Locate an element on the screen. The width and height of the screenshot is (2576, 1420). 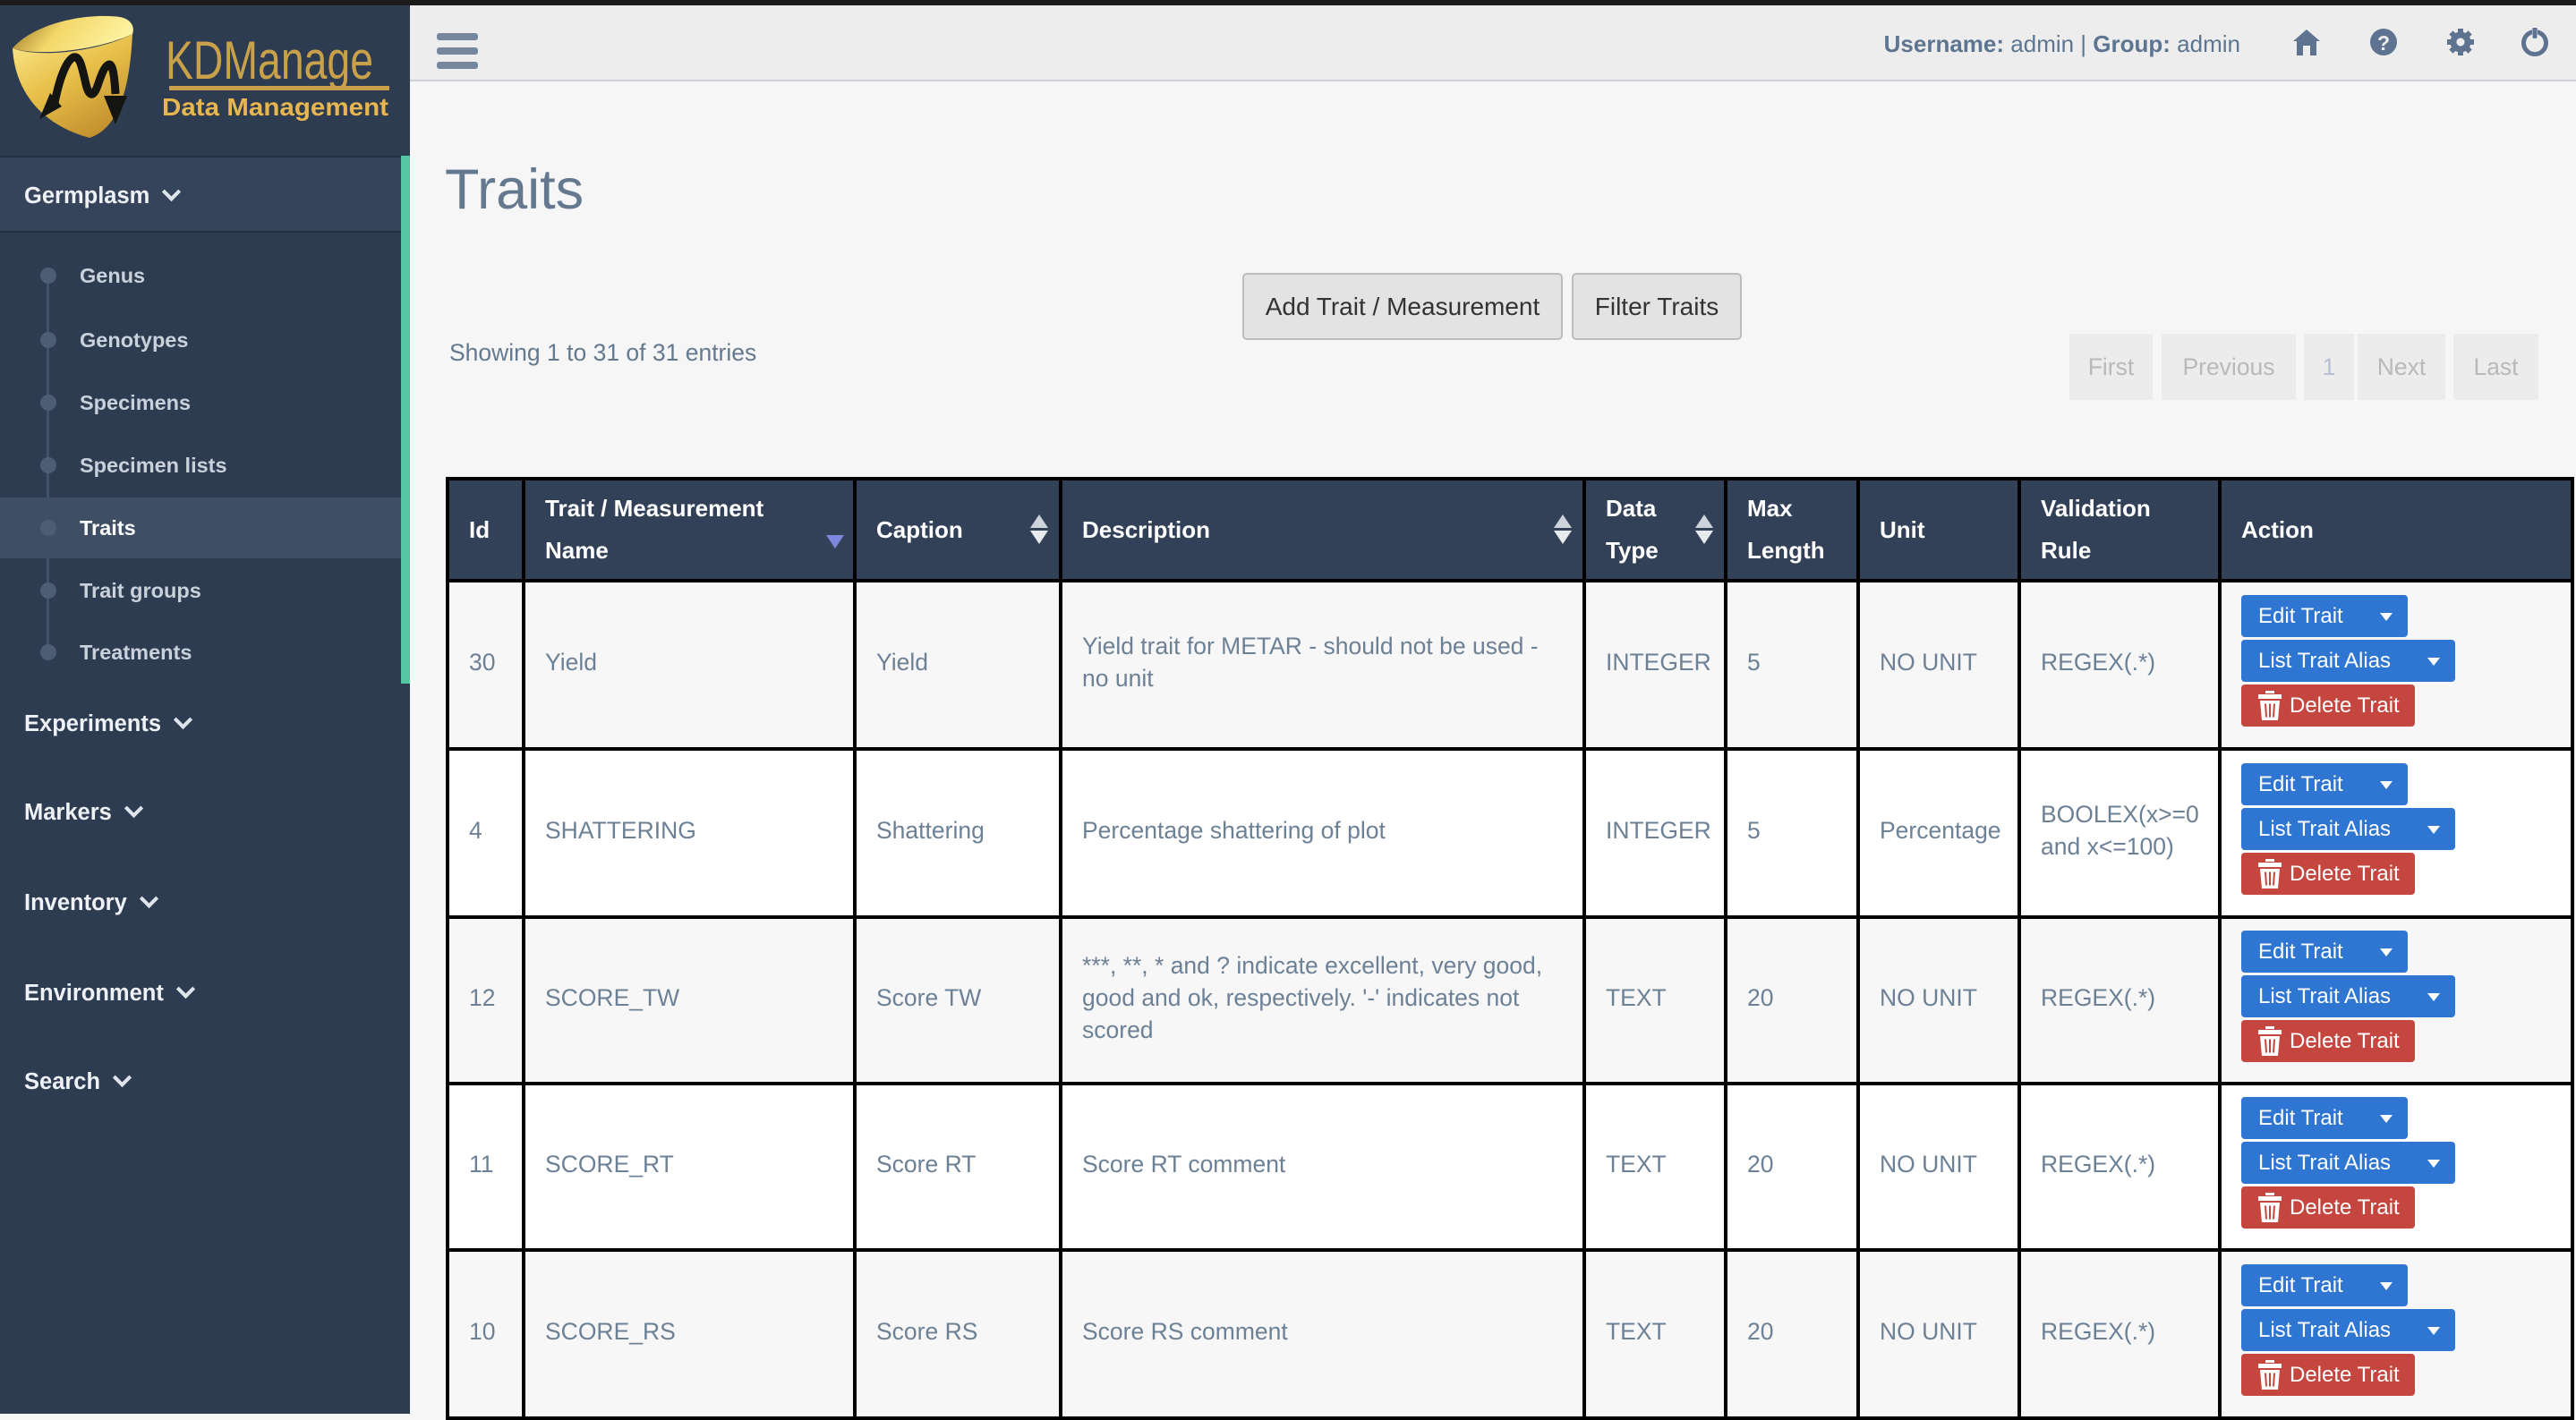
svg-text: Data Management is located at coordinates (275, 107).